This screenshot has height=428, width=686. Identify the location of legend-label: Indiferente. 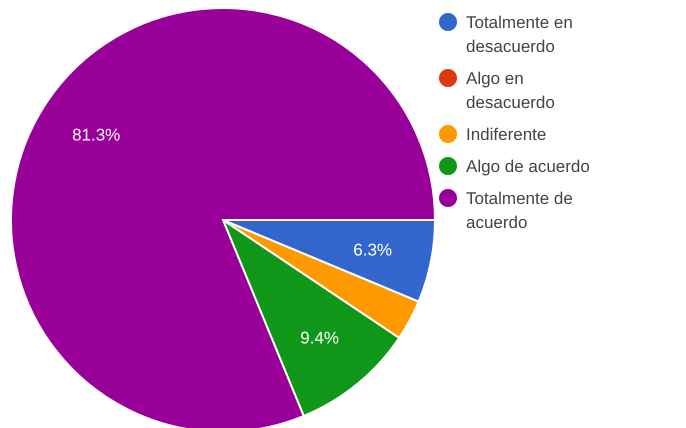
(506, 134).